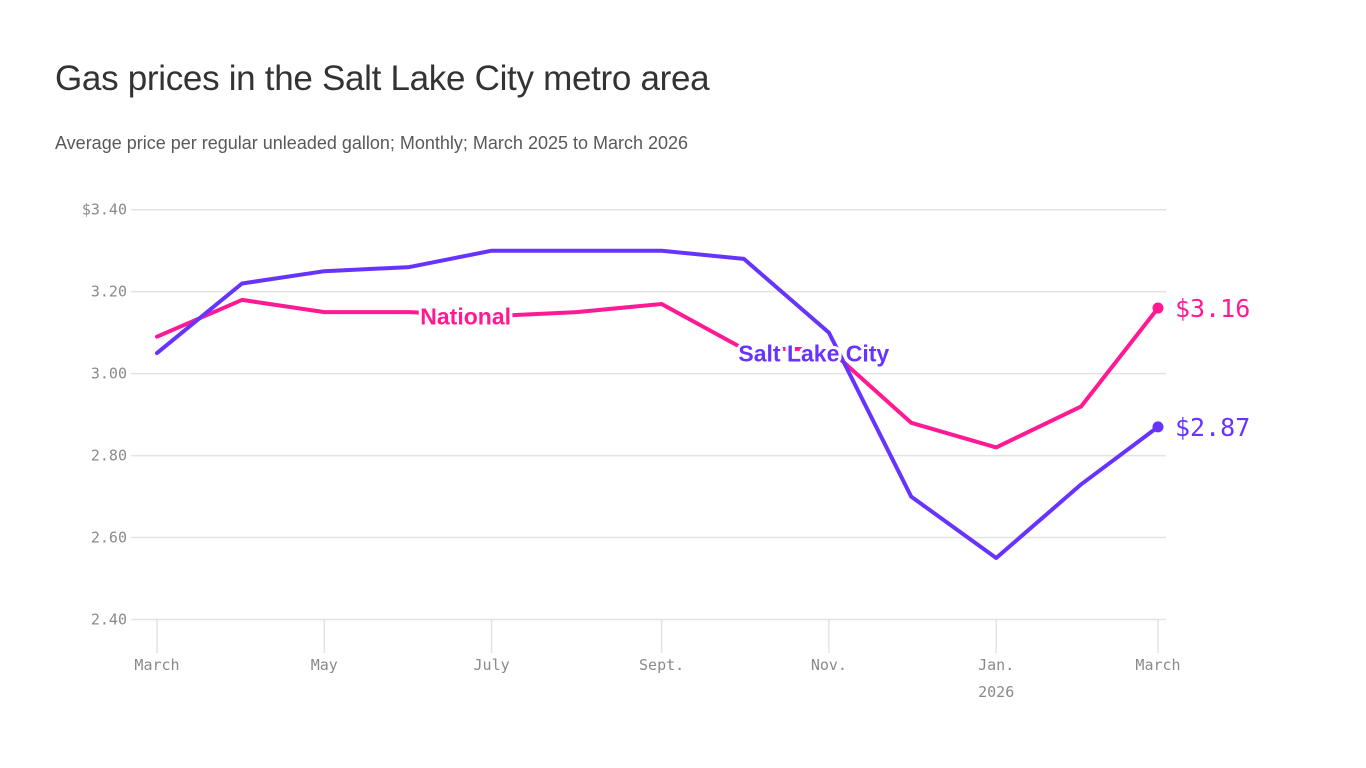  Describe the element at coordinates (109, 456) in the screenshot. I see `y-tick-label: 2.80` at that location.